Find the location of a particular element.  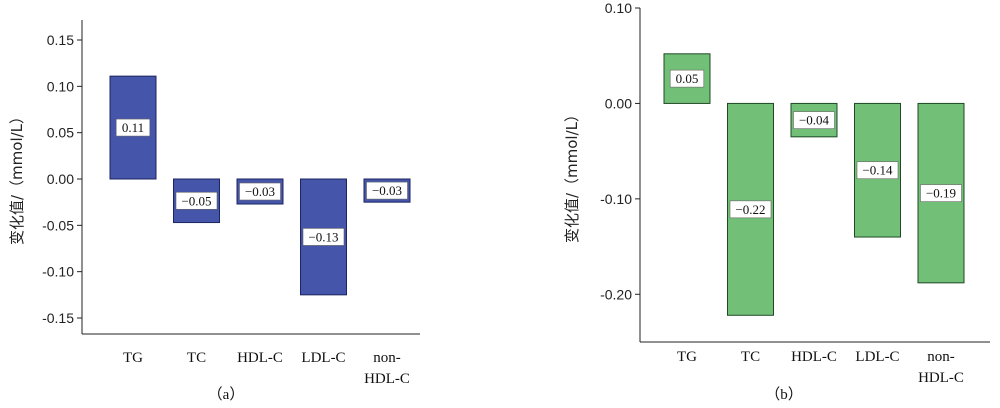

panel-caption: （b） is located at coordinates (784, 394).